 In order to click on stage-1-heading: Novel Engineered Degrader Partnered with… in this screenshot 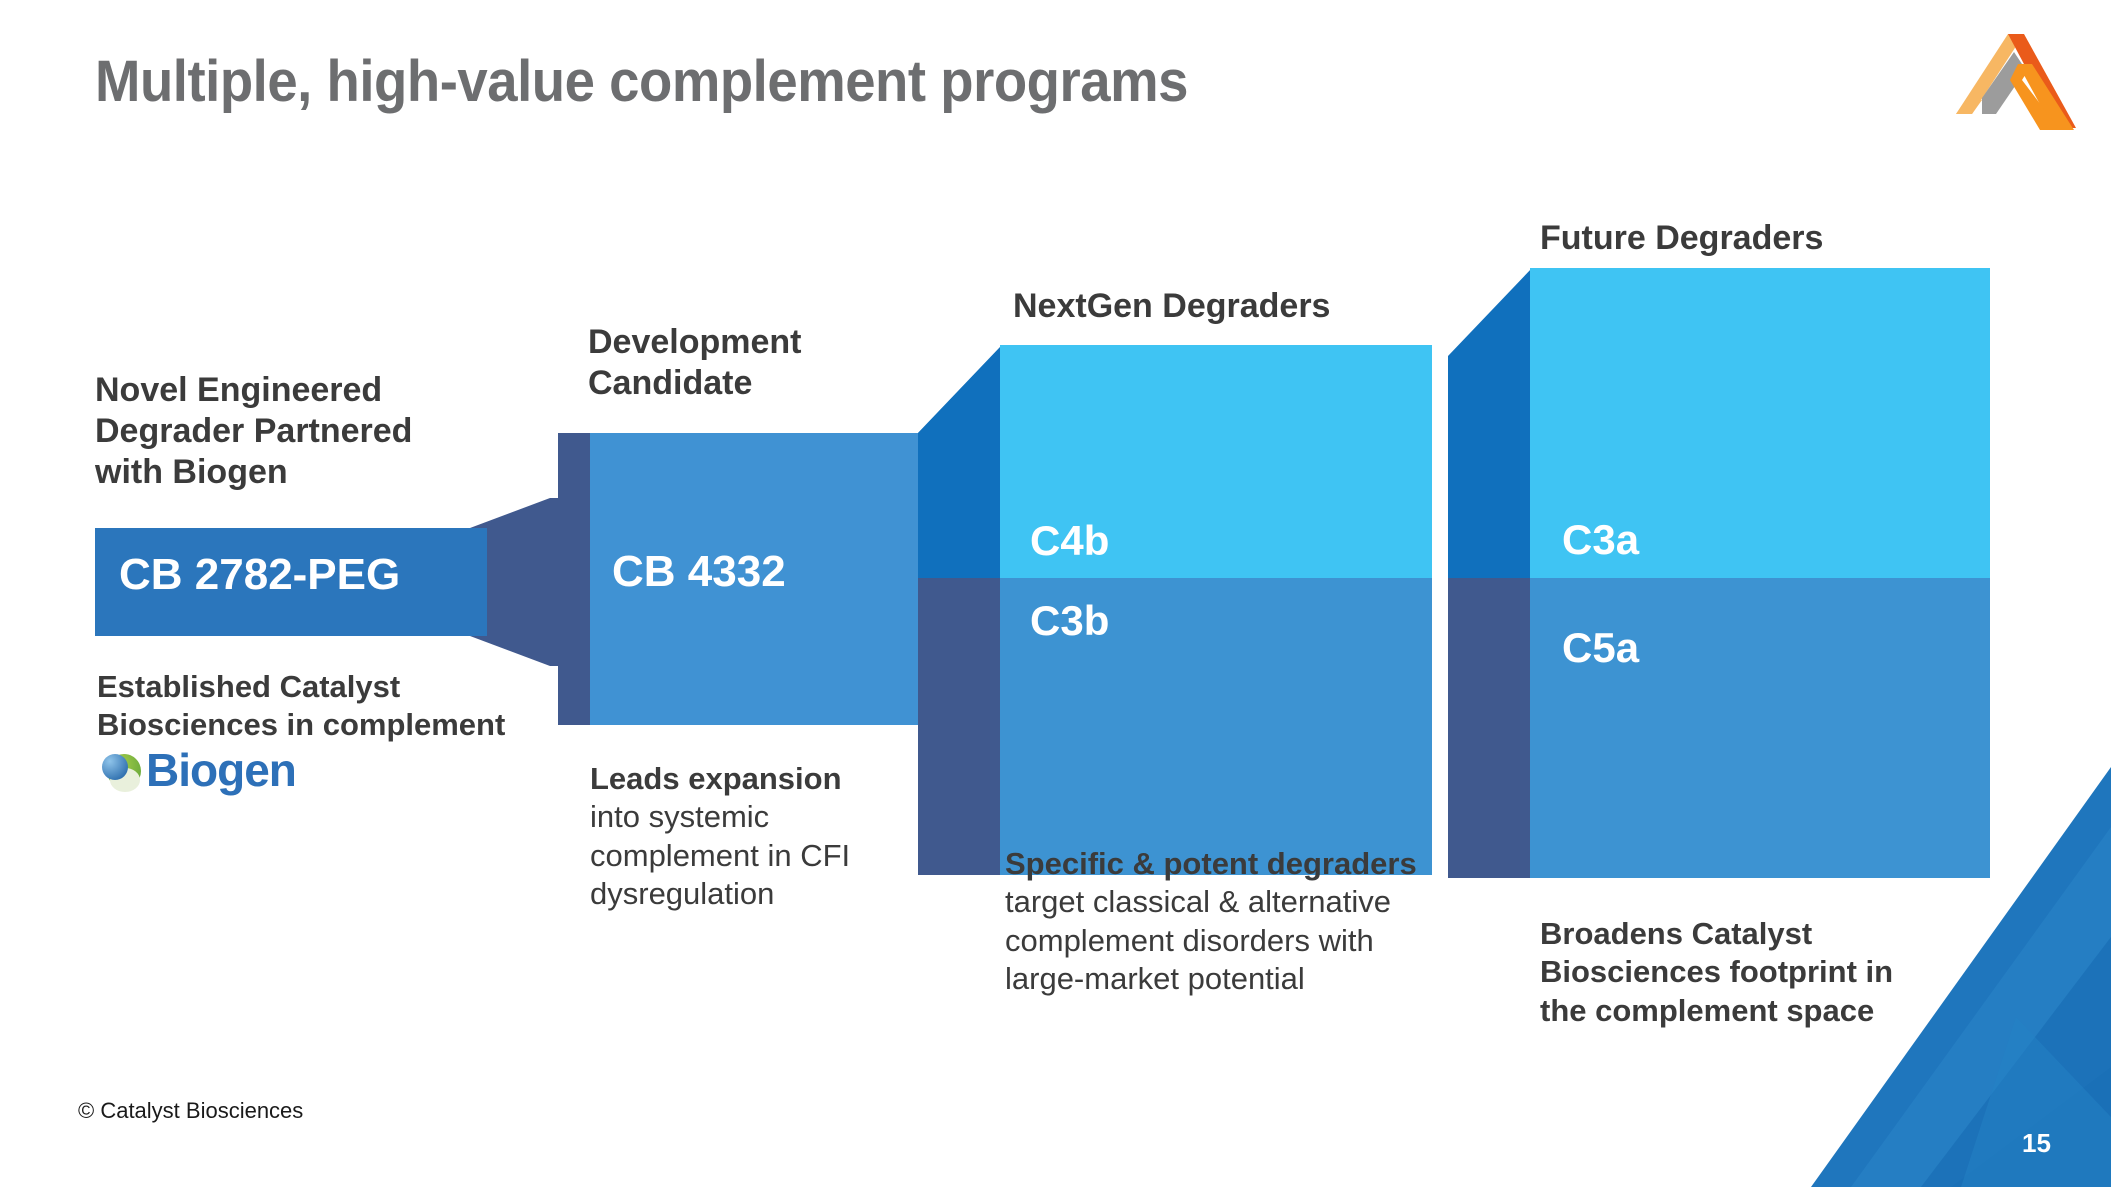, I will do `click(295, 431)`.